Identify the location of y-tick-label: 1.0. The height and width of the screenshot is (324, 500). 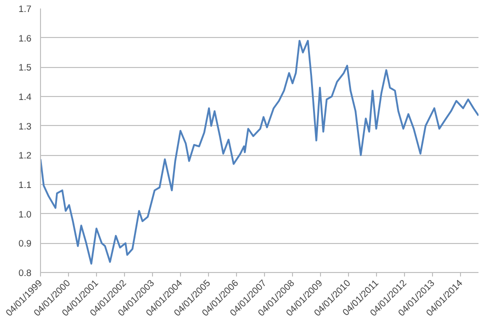
(25, 214).